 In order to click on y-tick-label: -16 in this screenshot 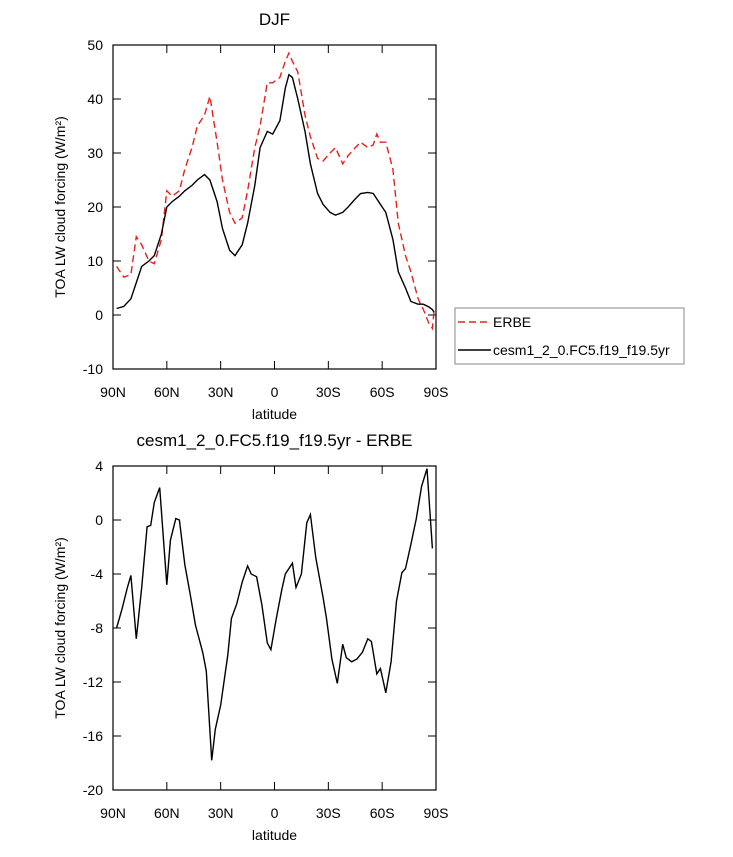, I will do `click(93, 736)`.